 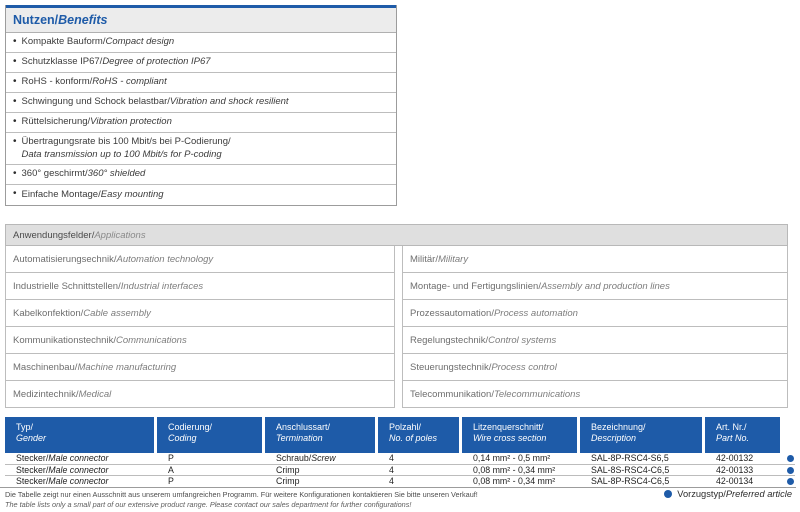 I want to click on applications-title: Anwendungsfelder/Applications, so click(x=396, y=235).